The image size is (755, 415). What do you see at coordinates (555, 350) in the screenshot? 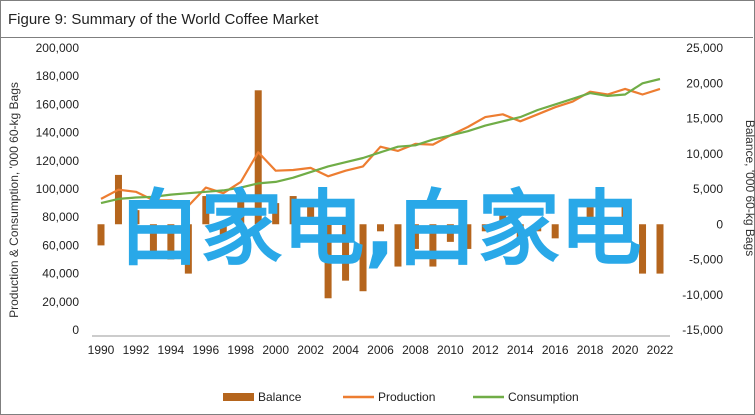
I see `x-tick-label: 2016` at bounding box center [555, 350].